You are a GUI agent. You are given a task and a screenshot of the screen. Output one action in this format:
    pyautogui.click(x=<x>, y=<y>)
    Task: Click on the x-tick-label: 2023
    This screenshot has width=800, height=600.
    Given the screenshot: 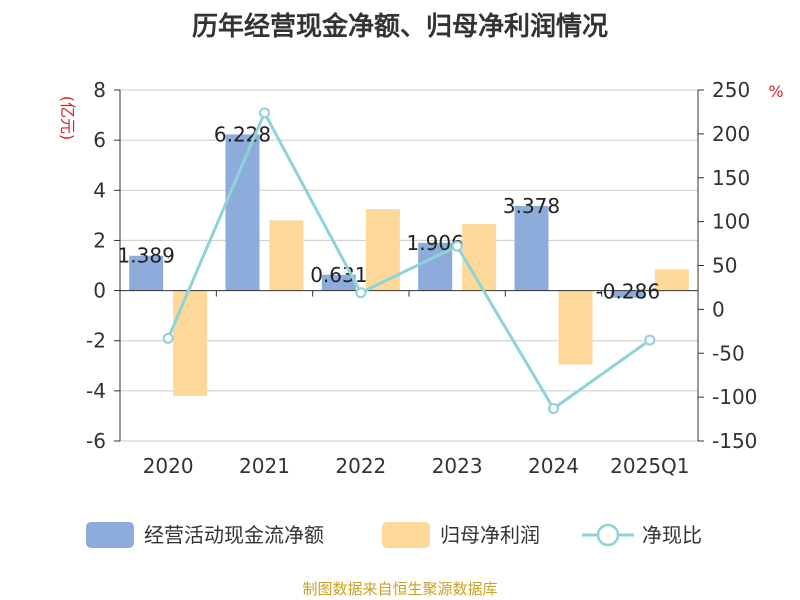 What is the action you would take?
    pyautogui.click(x=457, y=466)
    